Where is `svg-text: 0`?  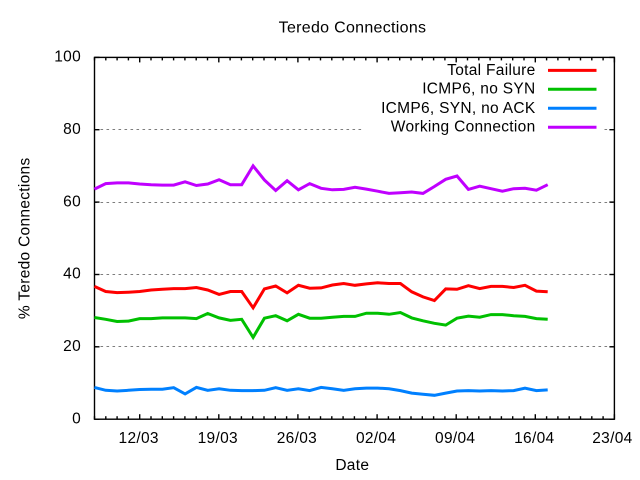 svg-text: 0 is located at coordinates (76, 418).